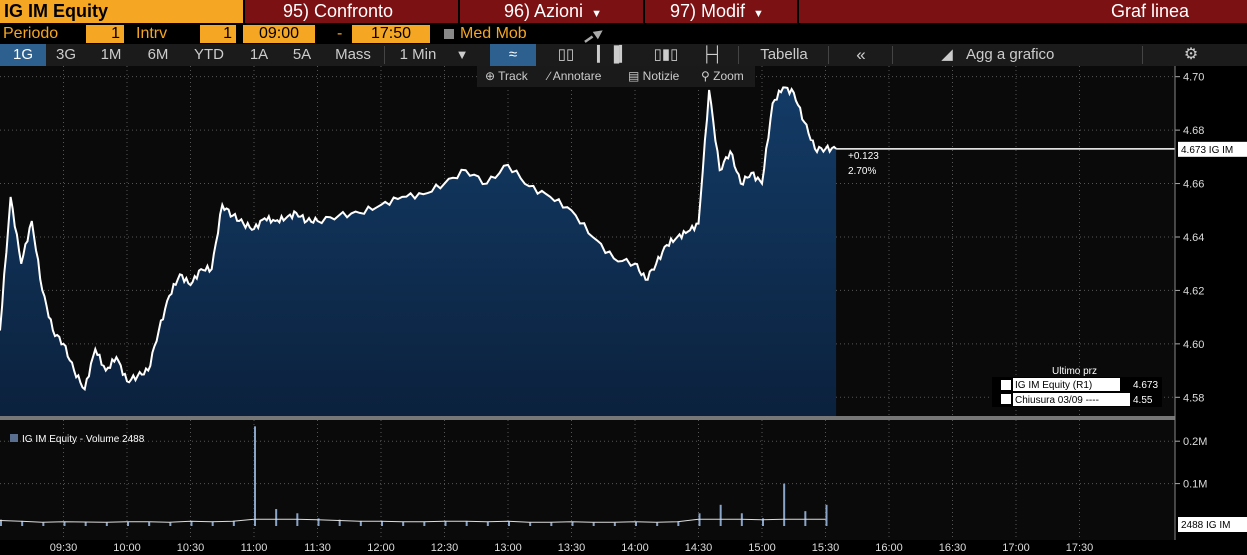 The height and width of the screenshot is (555, 1247). I want to click on menu-modif-label: 97) Modif, so click(708, 11).